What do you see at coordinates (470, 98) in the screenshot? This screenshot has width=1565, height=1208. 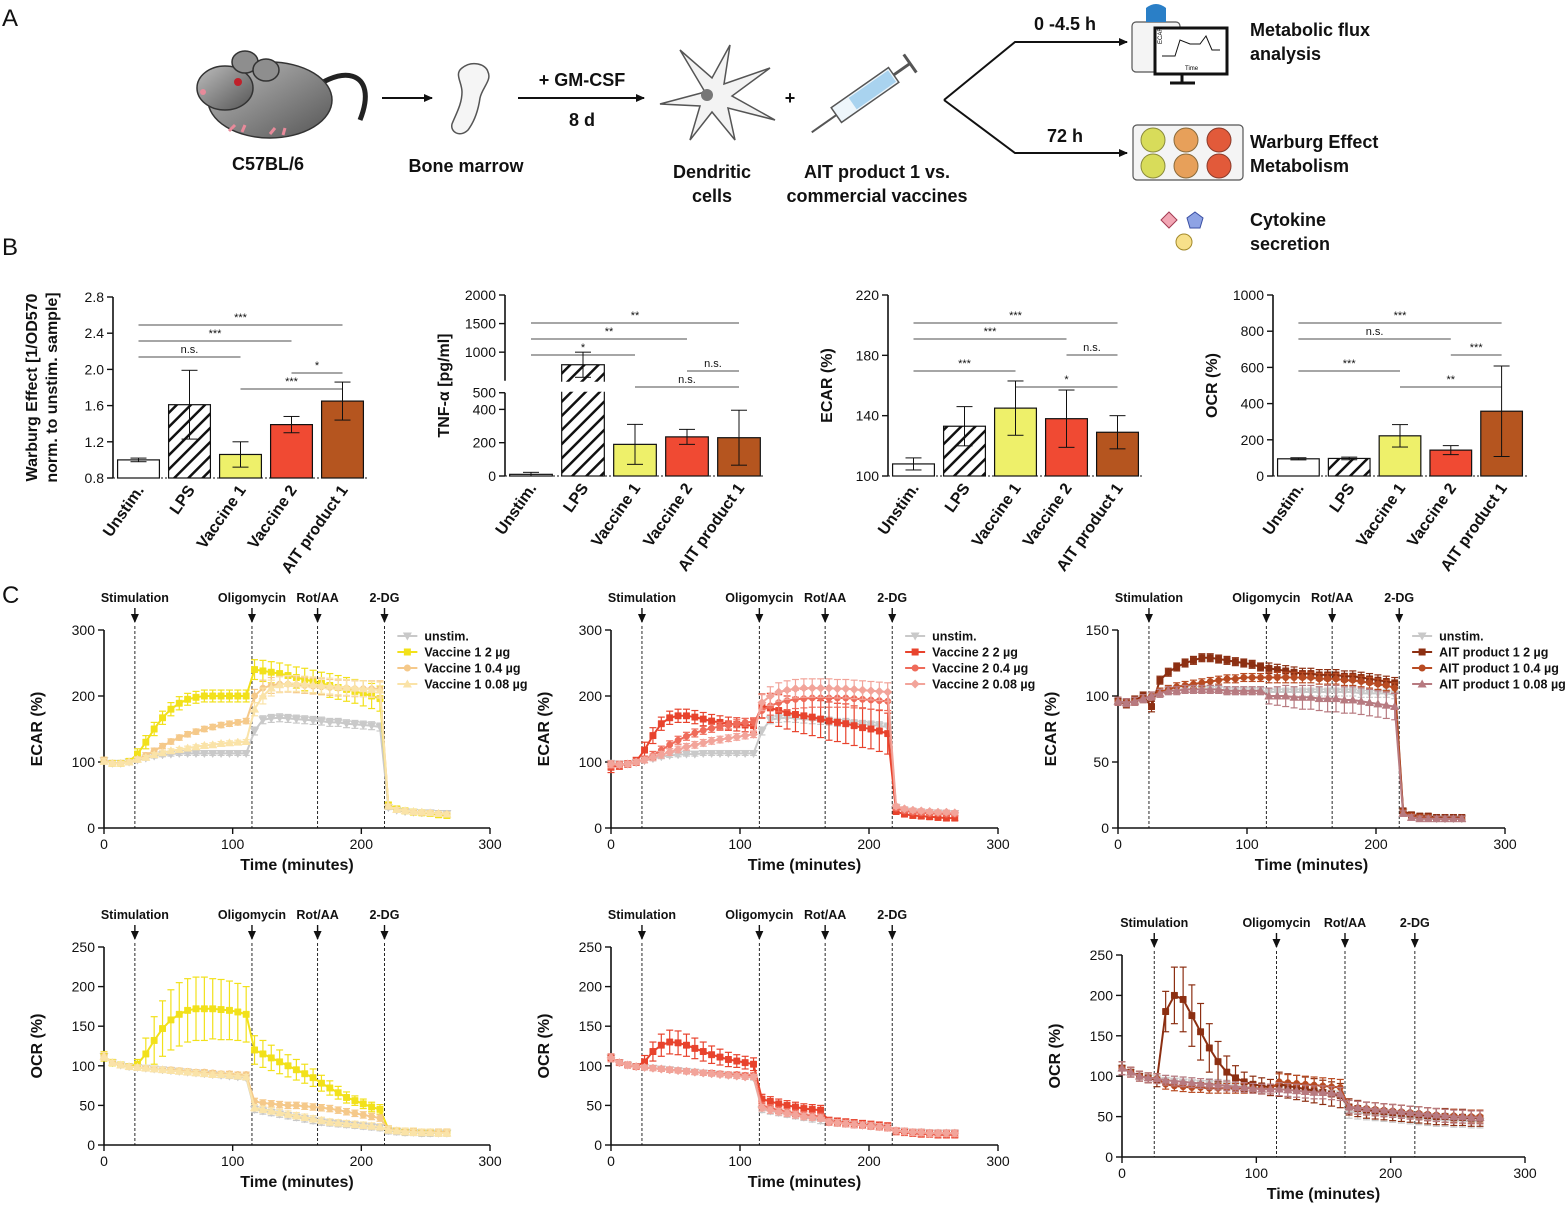 I see `bone-illustration` at bounding box center [470, 98].